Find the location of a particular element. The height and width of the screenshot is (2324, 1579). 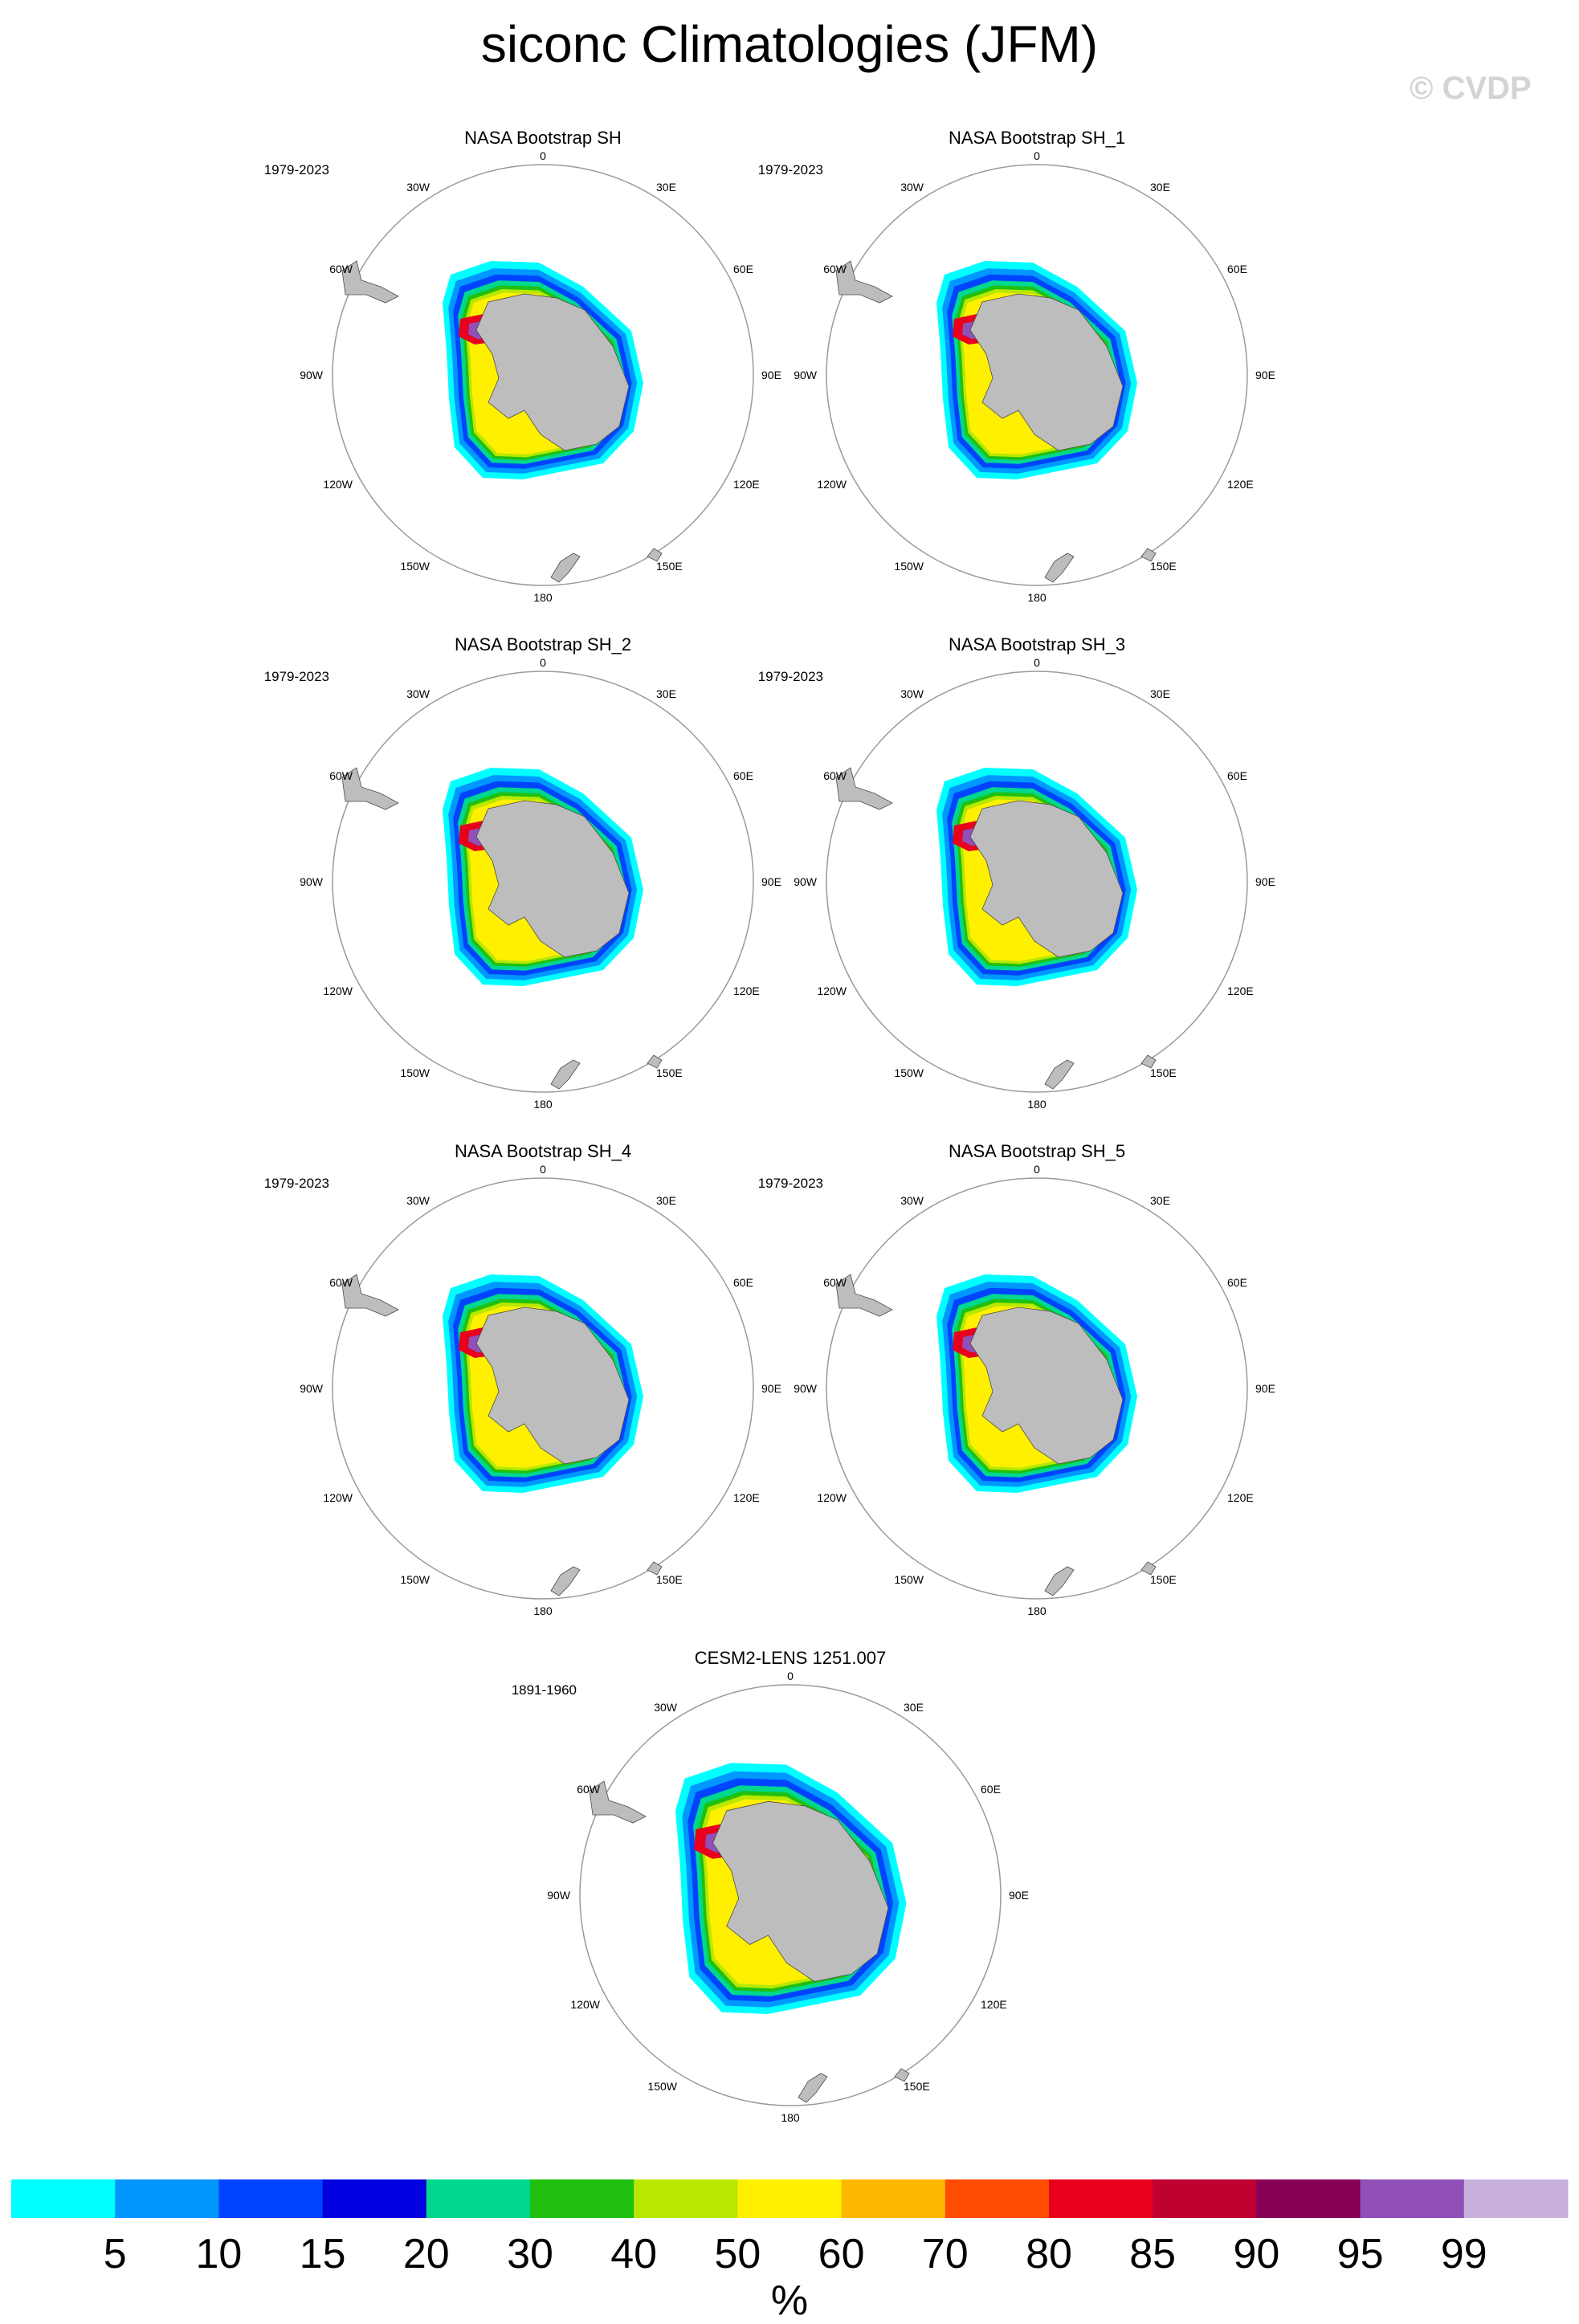

colorbar: 5 10 15 20 30 40 50 60 70 80 85 90 95 99% is located at coordinates (790, 2252).